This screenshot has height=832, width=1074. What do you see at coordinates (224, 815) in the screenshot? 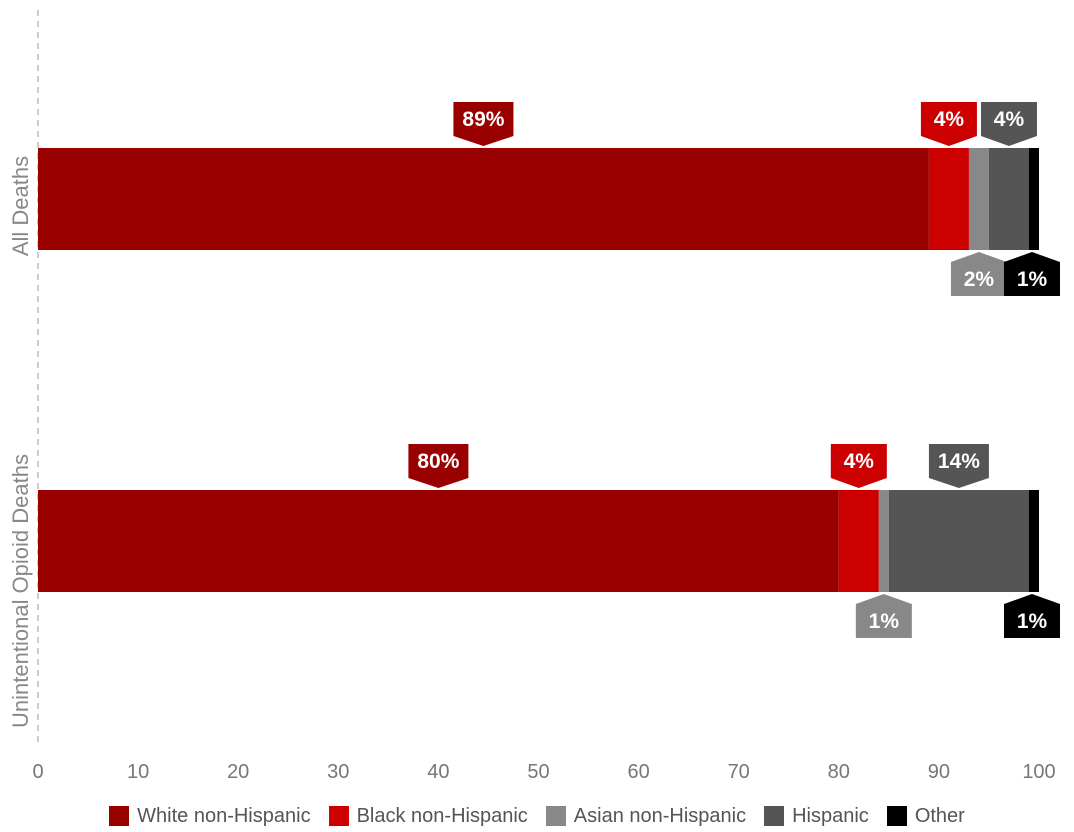
I see `legend-label: White non-Hispanic` at bounding box center [224, 815].